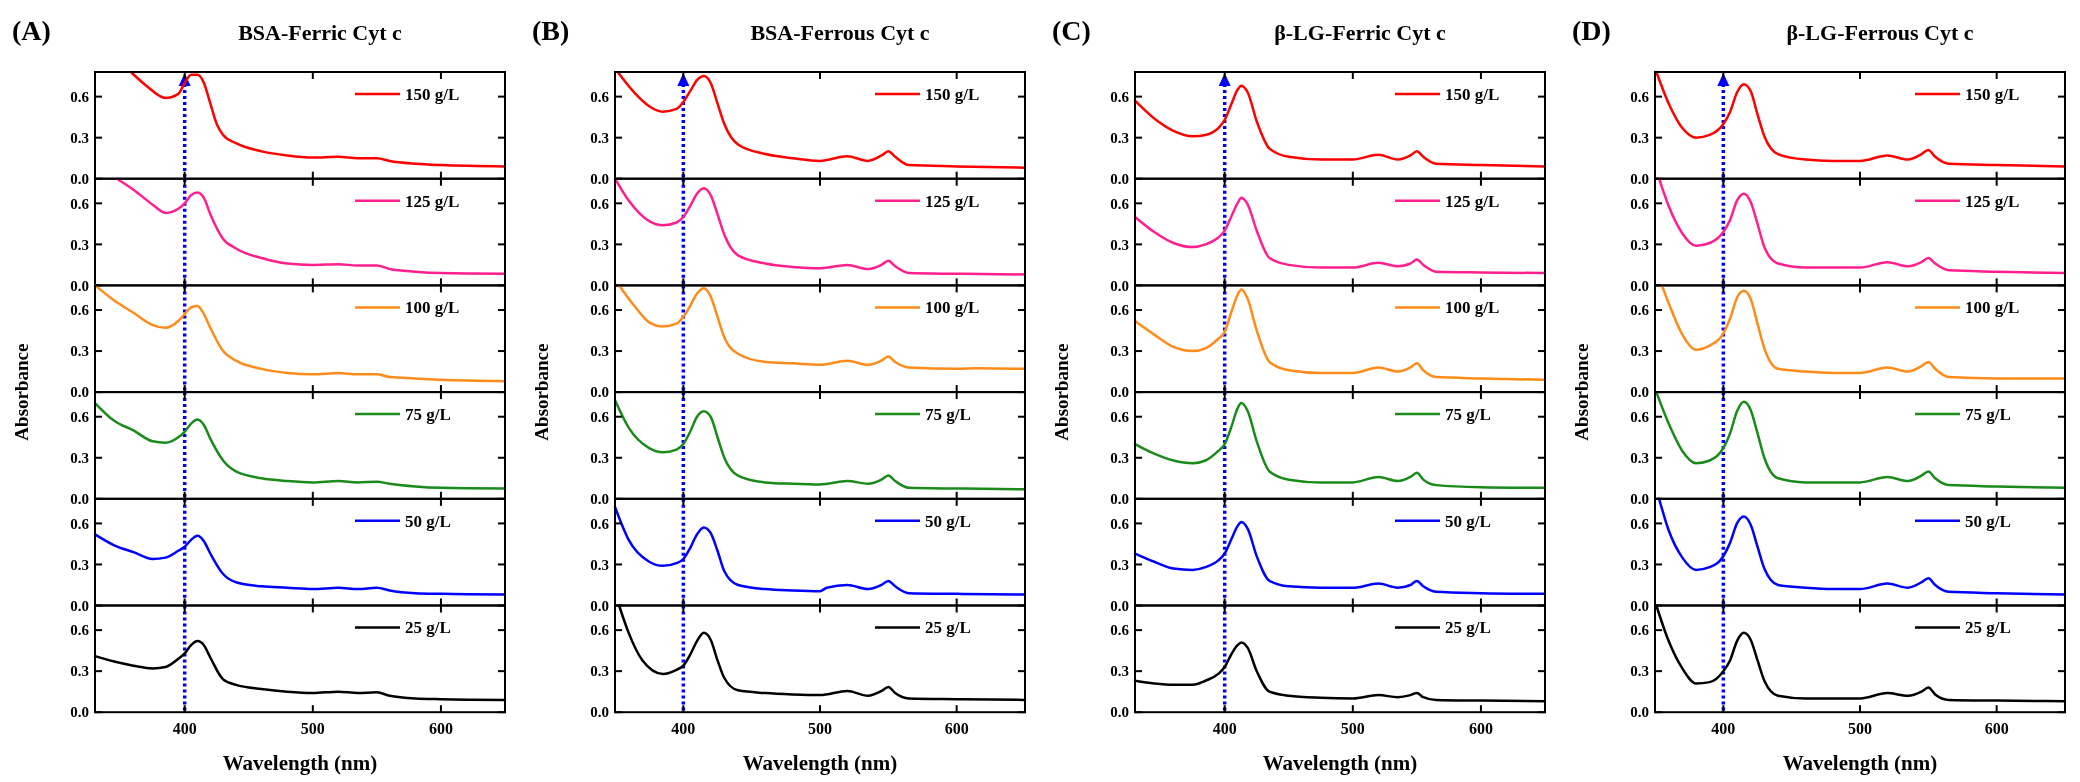 Image resolution: width=2080 pixels, height=782 pixels. Describe the element at coordinates (31, 30) in the screenshot. I see `text: (A)` at that location.